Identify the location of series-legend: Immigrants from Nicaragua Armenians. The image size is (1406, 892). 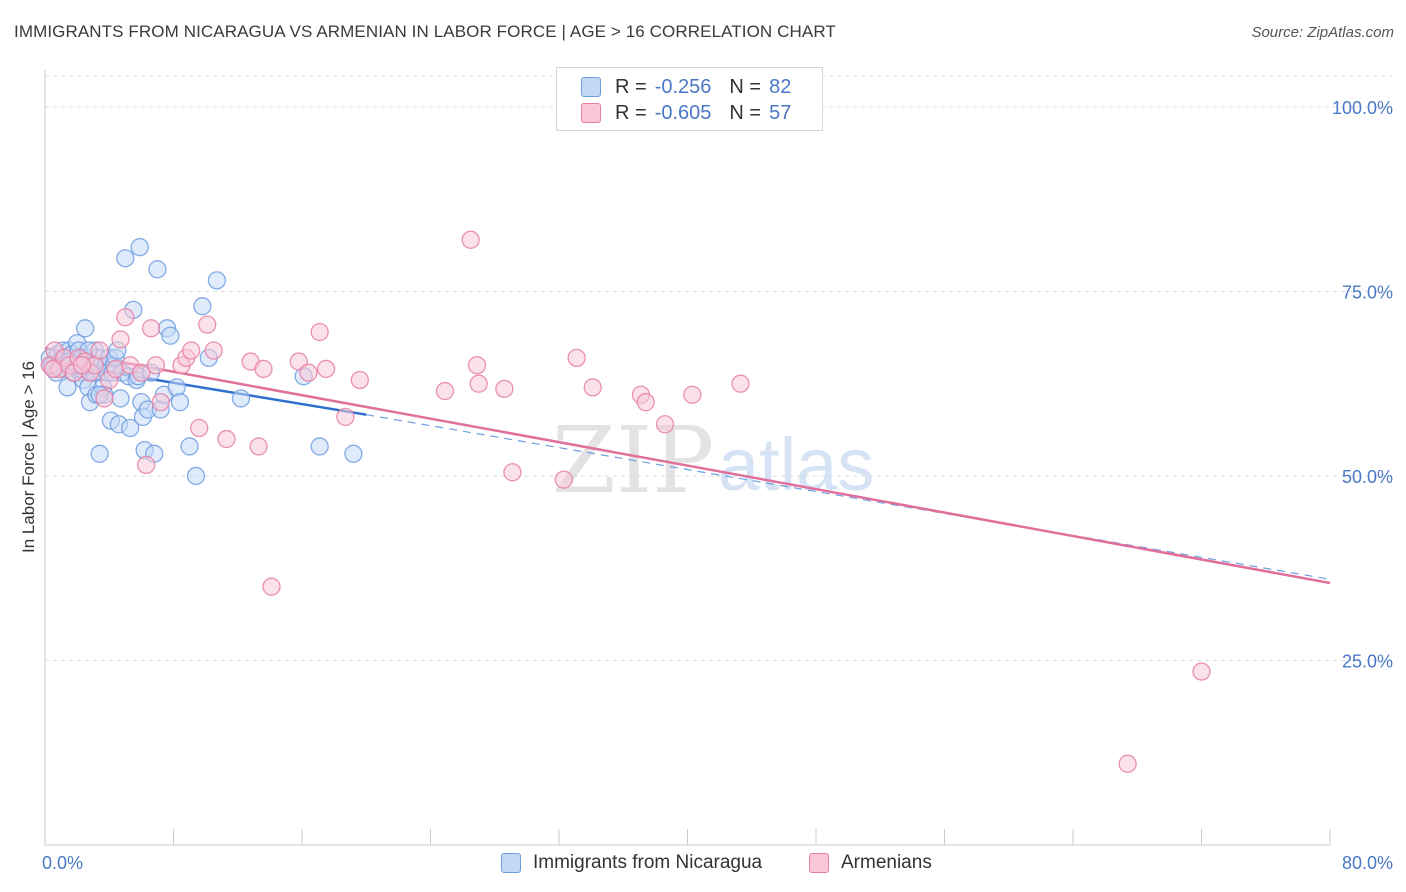
(703, 865).